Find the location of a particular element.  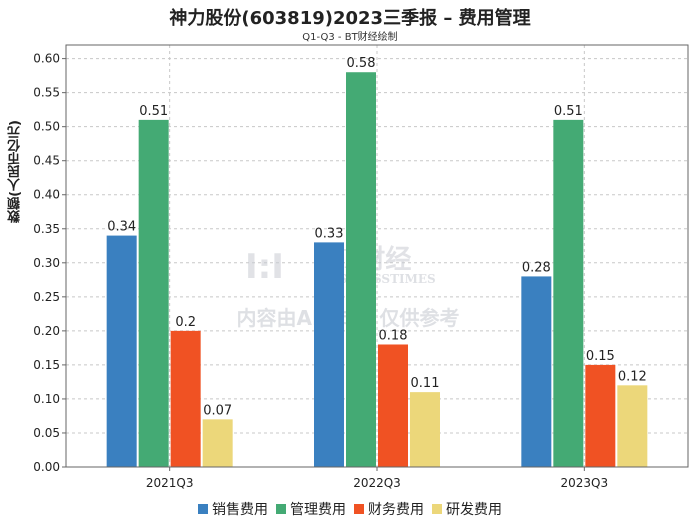

x-tick-label: 2022Q3 is located at coordinates (377, 483).